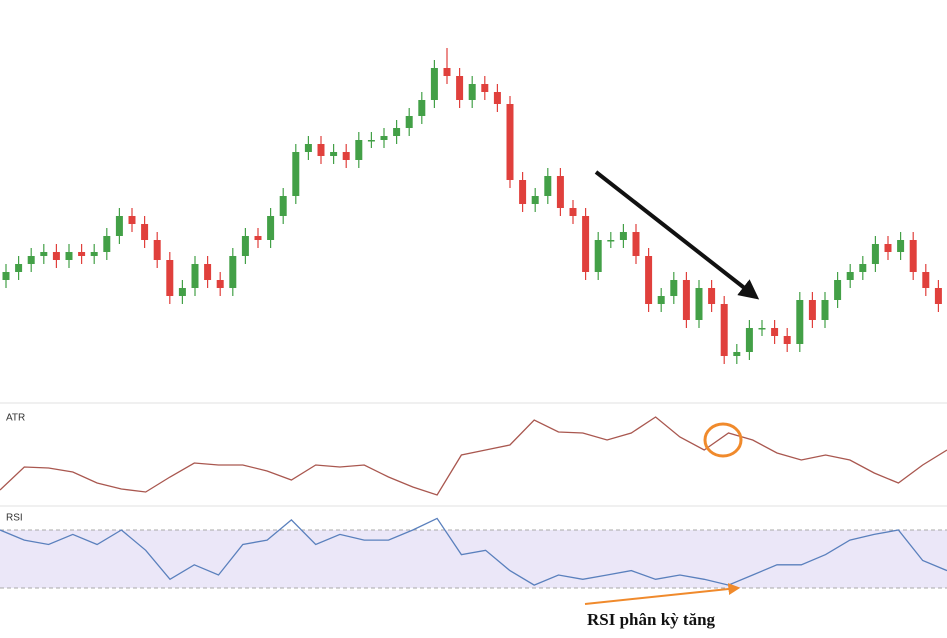 The width and height of the screenshot is (947, 638). I want to click on atr-label: ATR, so click(15, 418).